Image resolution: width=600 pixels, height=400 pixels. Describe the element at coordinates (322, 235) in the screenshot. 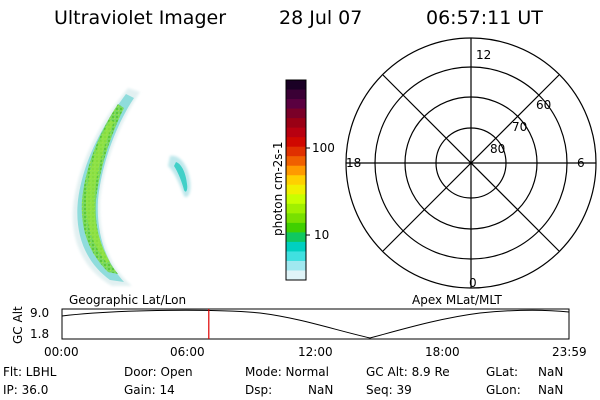

I see `colorbar-tick-label-10: 10` at that location.